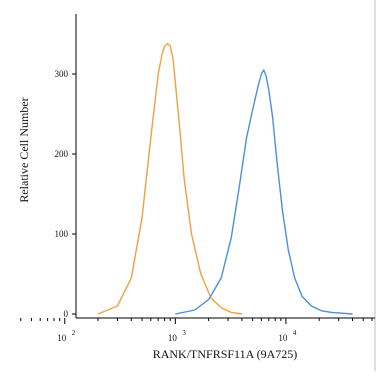 The width and height of the screenshot is (380, 376). Describe the element at coordinates (225, 354) in the screenshot. I see `x-axis-title: RANK/TNFRSF11A (9A725)` at that location.